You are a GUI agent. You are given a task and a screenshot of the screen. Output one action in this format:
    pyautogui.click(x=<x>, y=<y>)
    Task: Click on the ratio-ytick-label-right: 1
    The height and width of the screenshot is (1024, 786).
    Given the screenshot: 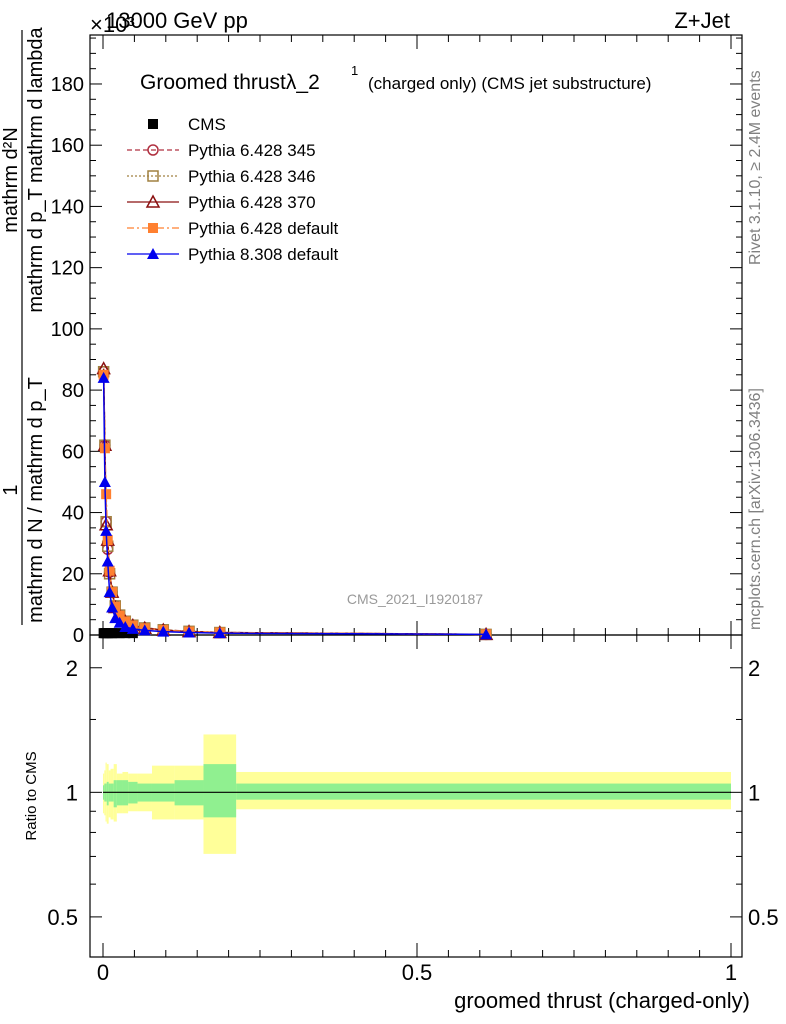 What is the action you would take?
    pyautogui.click(x=754, y=792)
    